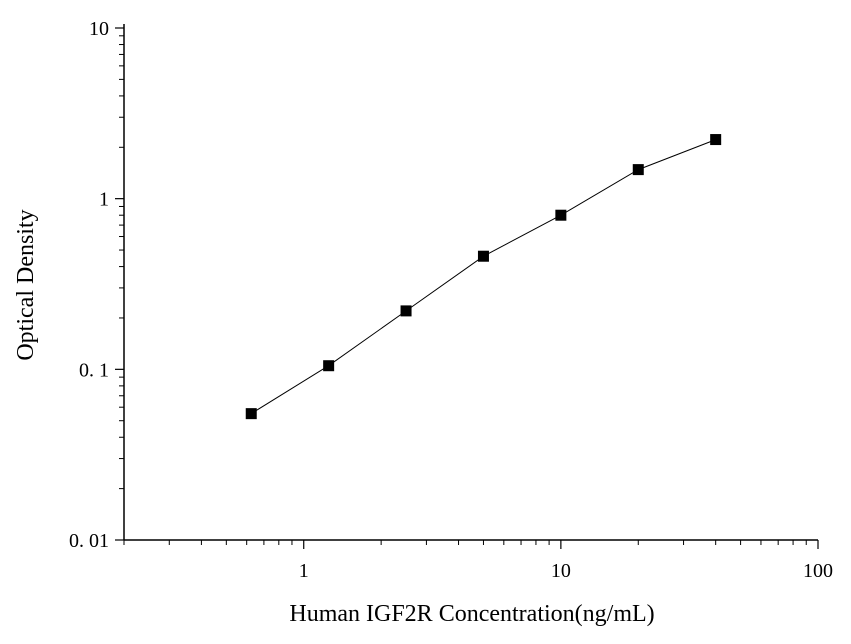  Describe the element at coordinates (471, 614) in the screenshot. I see `x-axis-title: Human IGF2R Concentration(ng/mL)` at that location.